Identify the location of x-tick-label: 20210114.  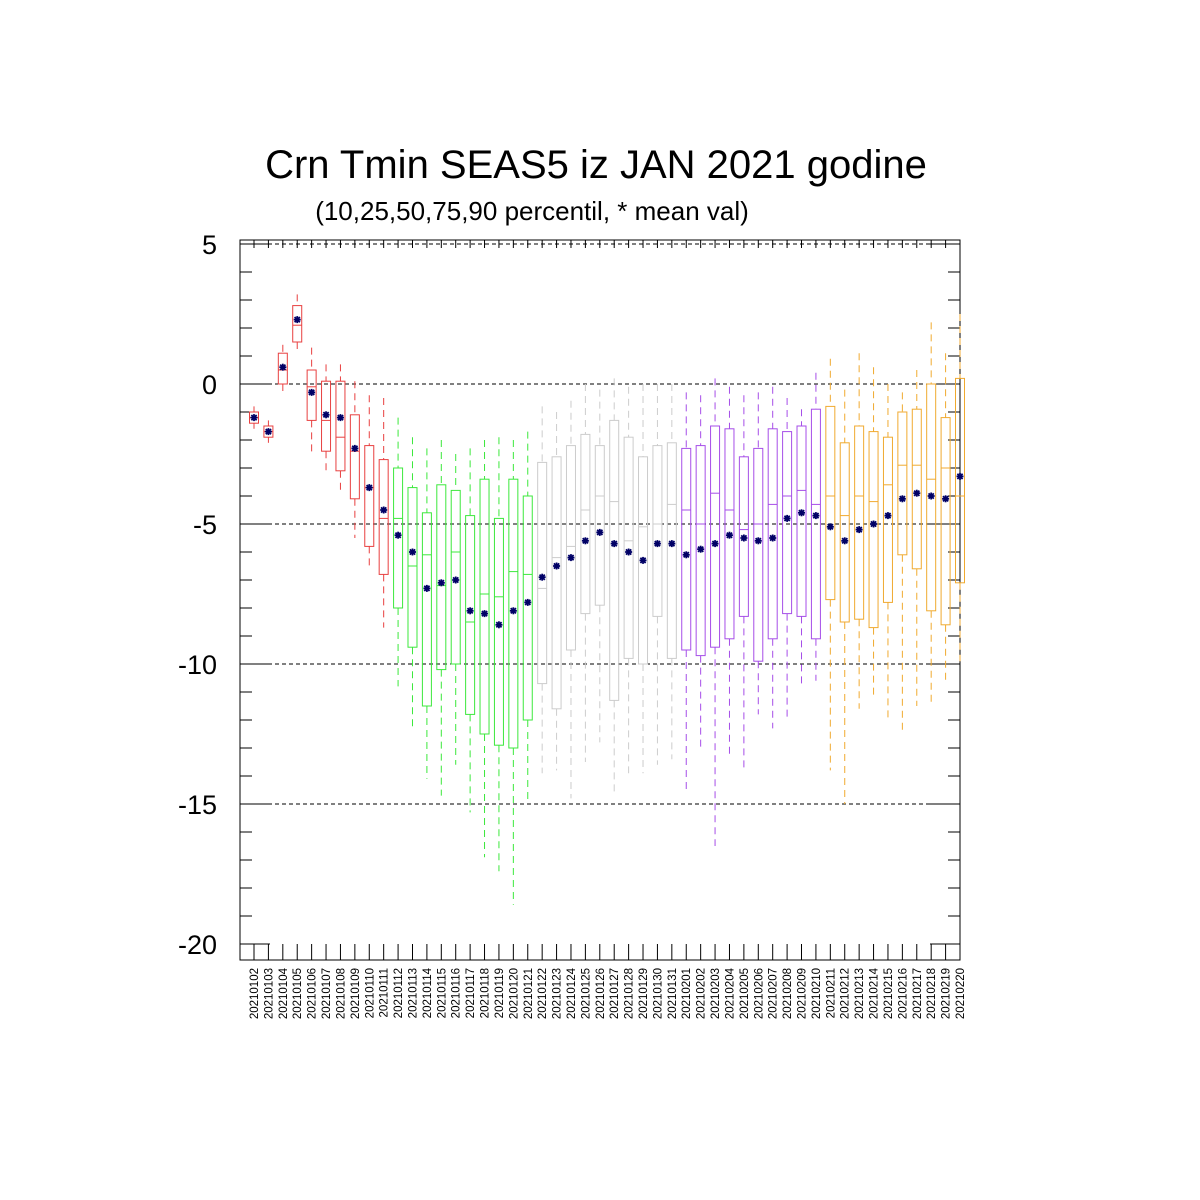
(428, 992).